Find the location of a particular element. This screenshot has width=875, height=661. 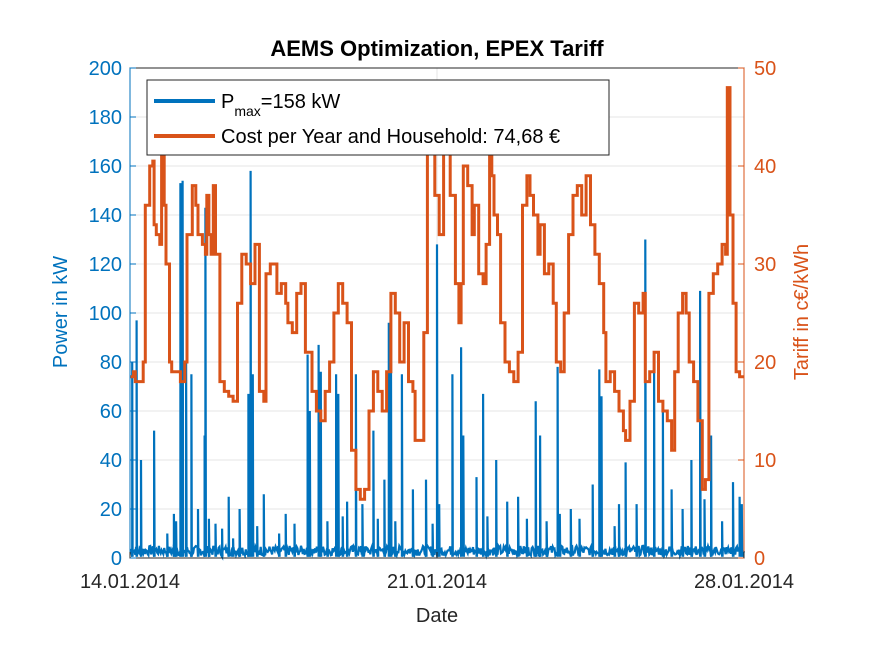

y-axis-label-left: Power in kW is located at coordinates (61, 312).